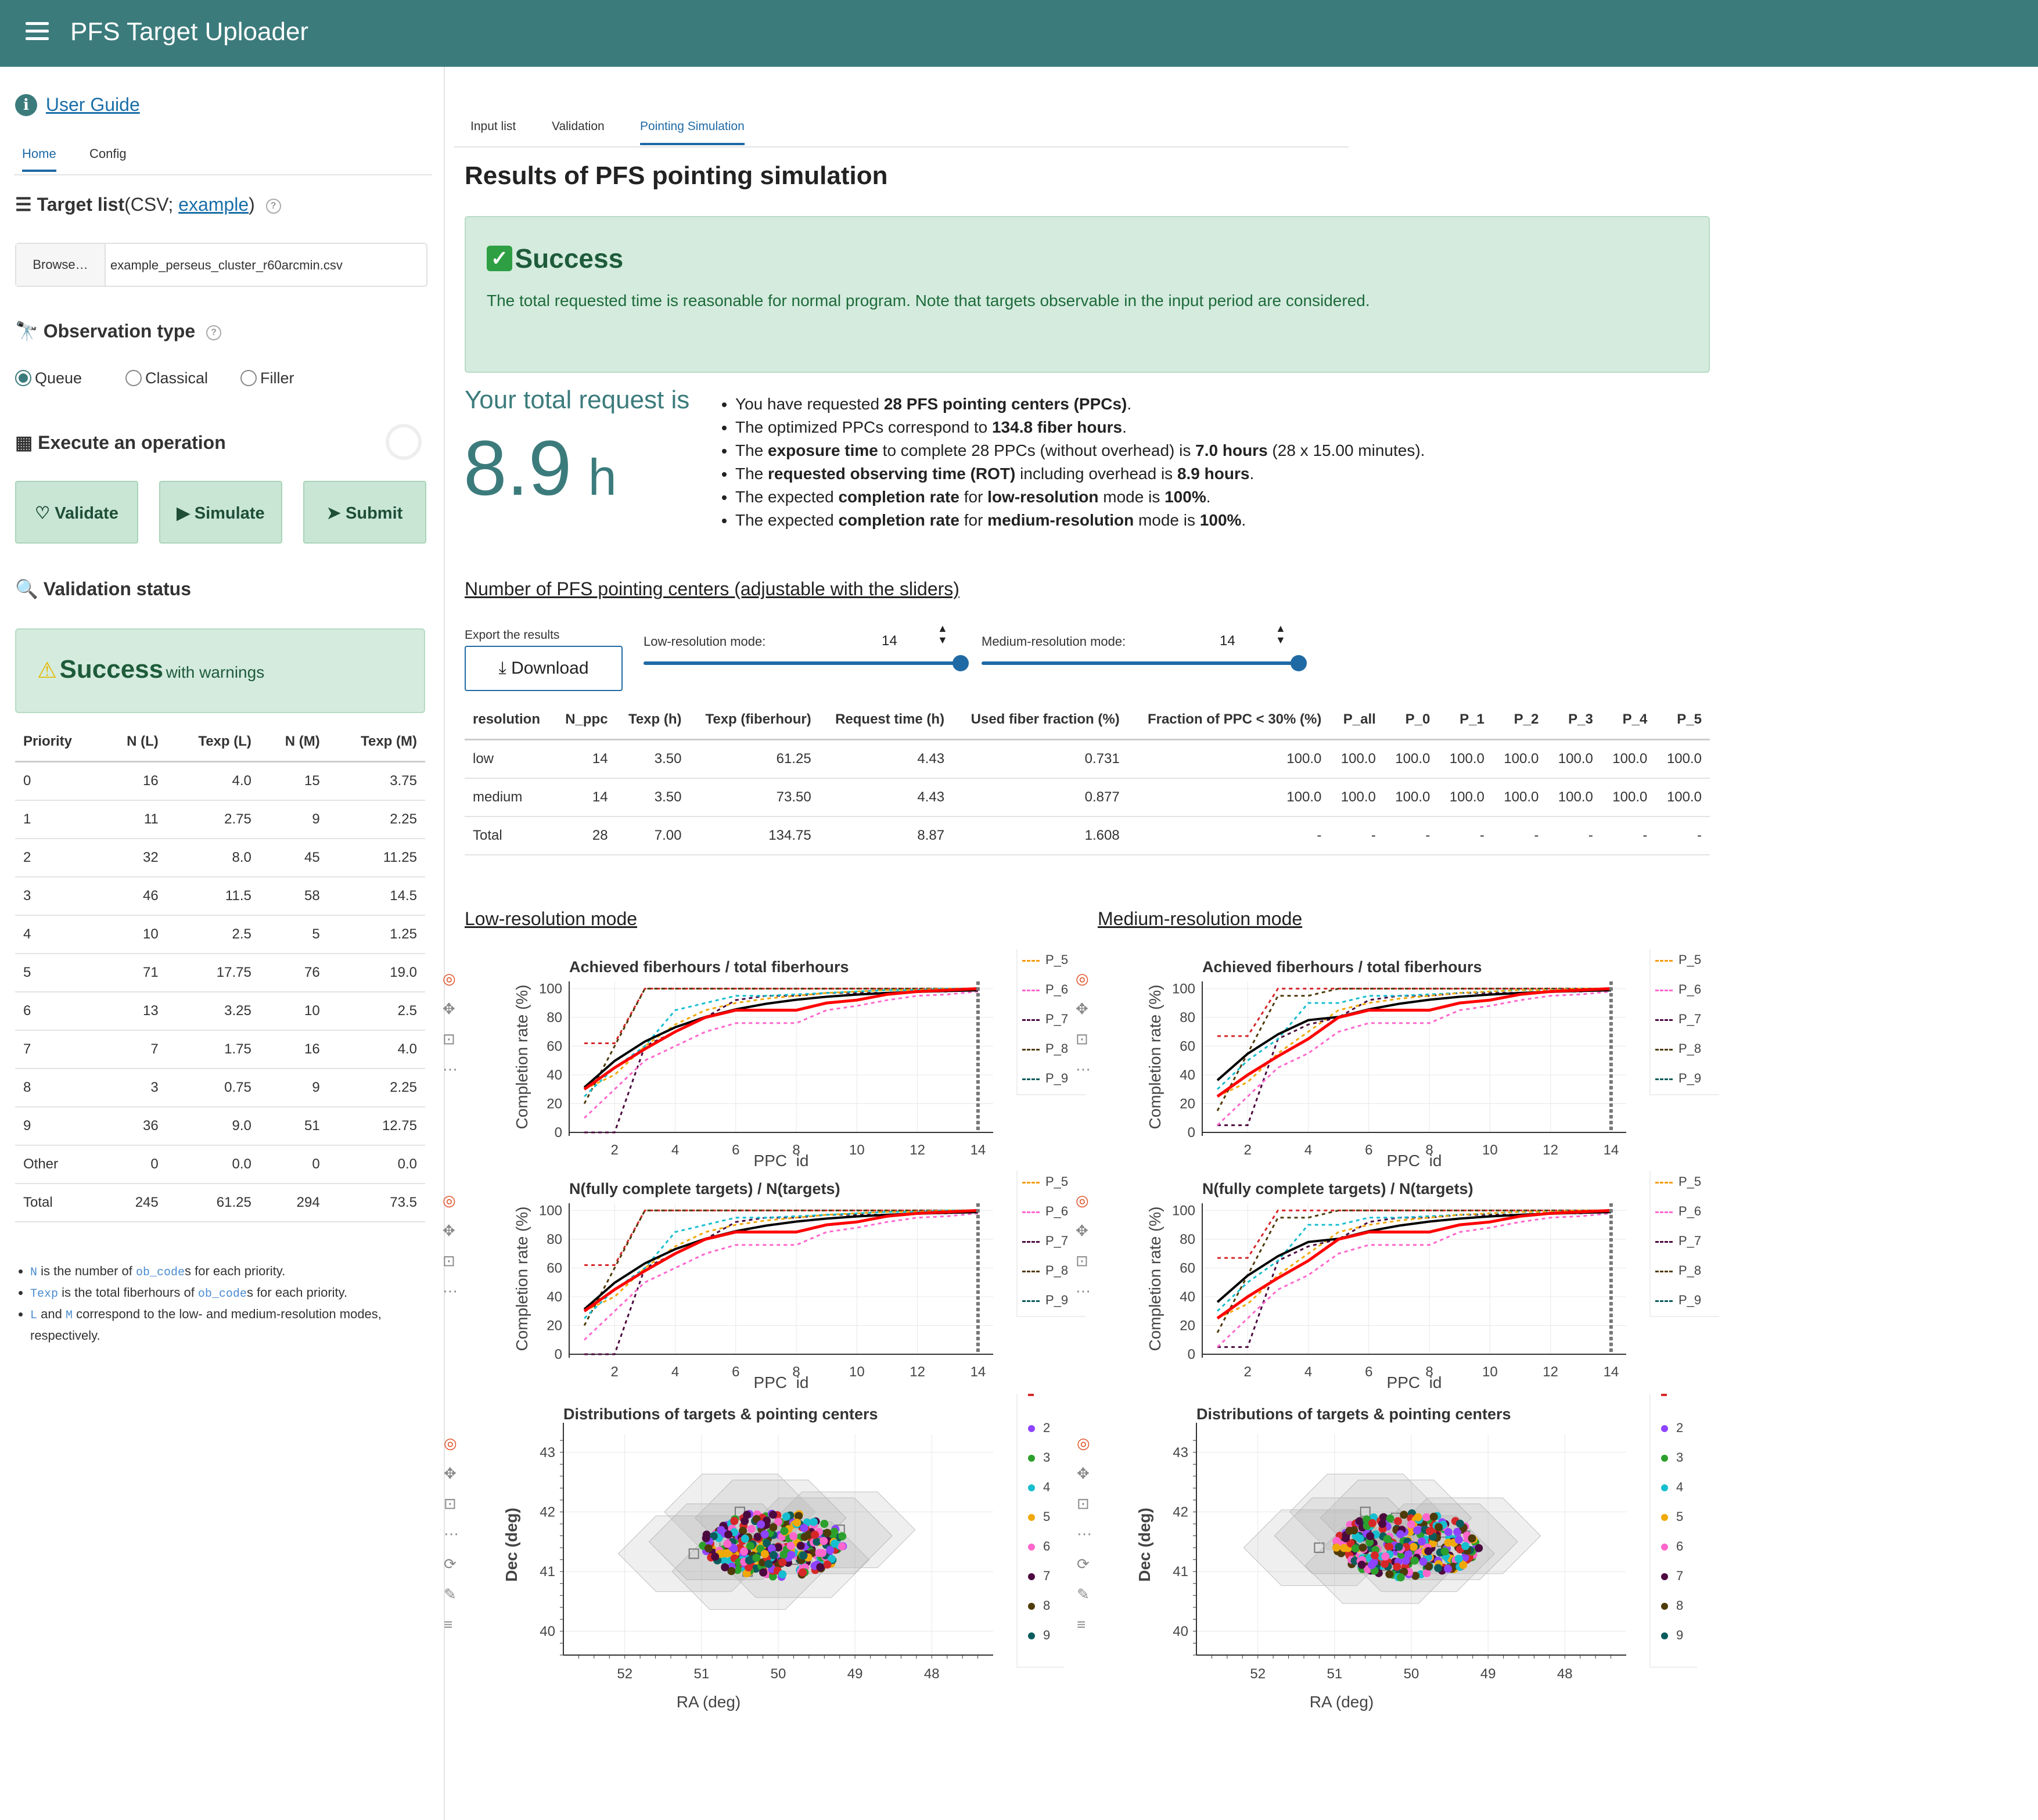  Describe the element at coordinates (889, 641) in the screenshot. I see `low-slider-value: 14` at that location.